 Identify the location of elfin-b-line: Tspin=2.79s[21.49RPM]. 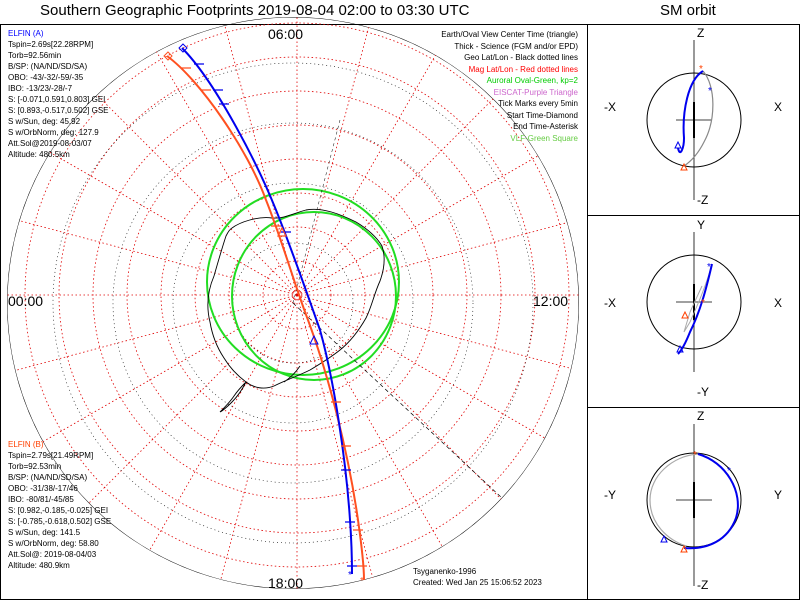
(51, 455).